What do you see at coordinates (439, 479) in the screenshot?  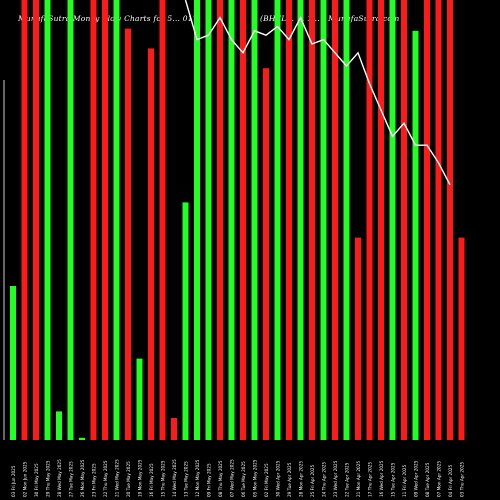 I see `x-tick-label: 07 Mon Apr 2025` at bounding box center [439, 479].